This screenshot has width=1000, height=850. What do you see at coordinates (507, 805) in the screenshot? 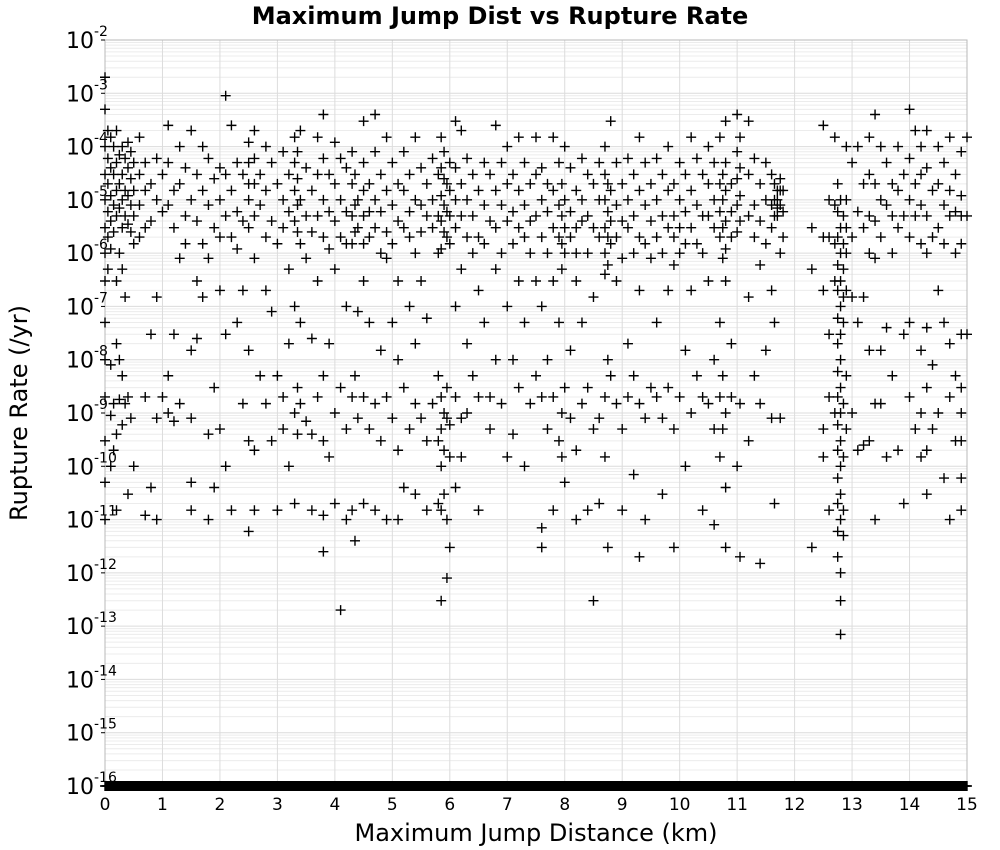
I see `x-tick-label: 7` at bounding box center [507, 805].